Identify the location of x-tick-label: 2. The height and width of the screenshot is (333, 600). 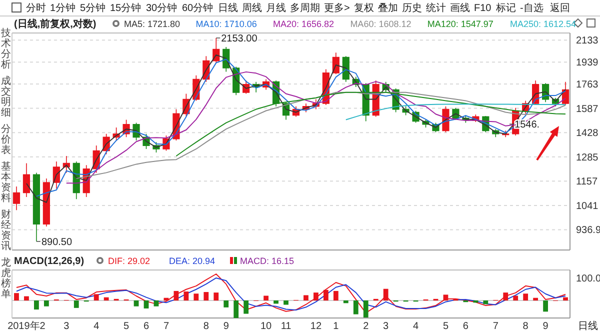
(366, 326).